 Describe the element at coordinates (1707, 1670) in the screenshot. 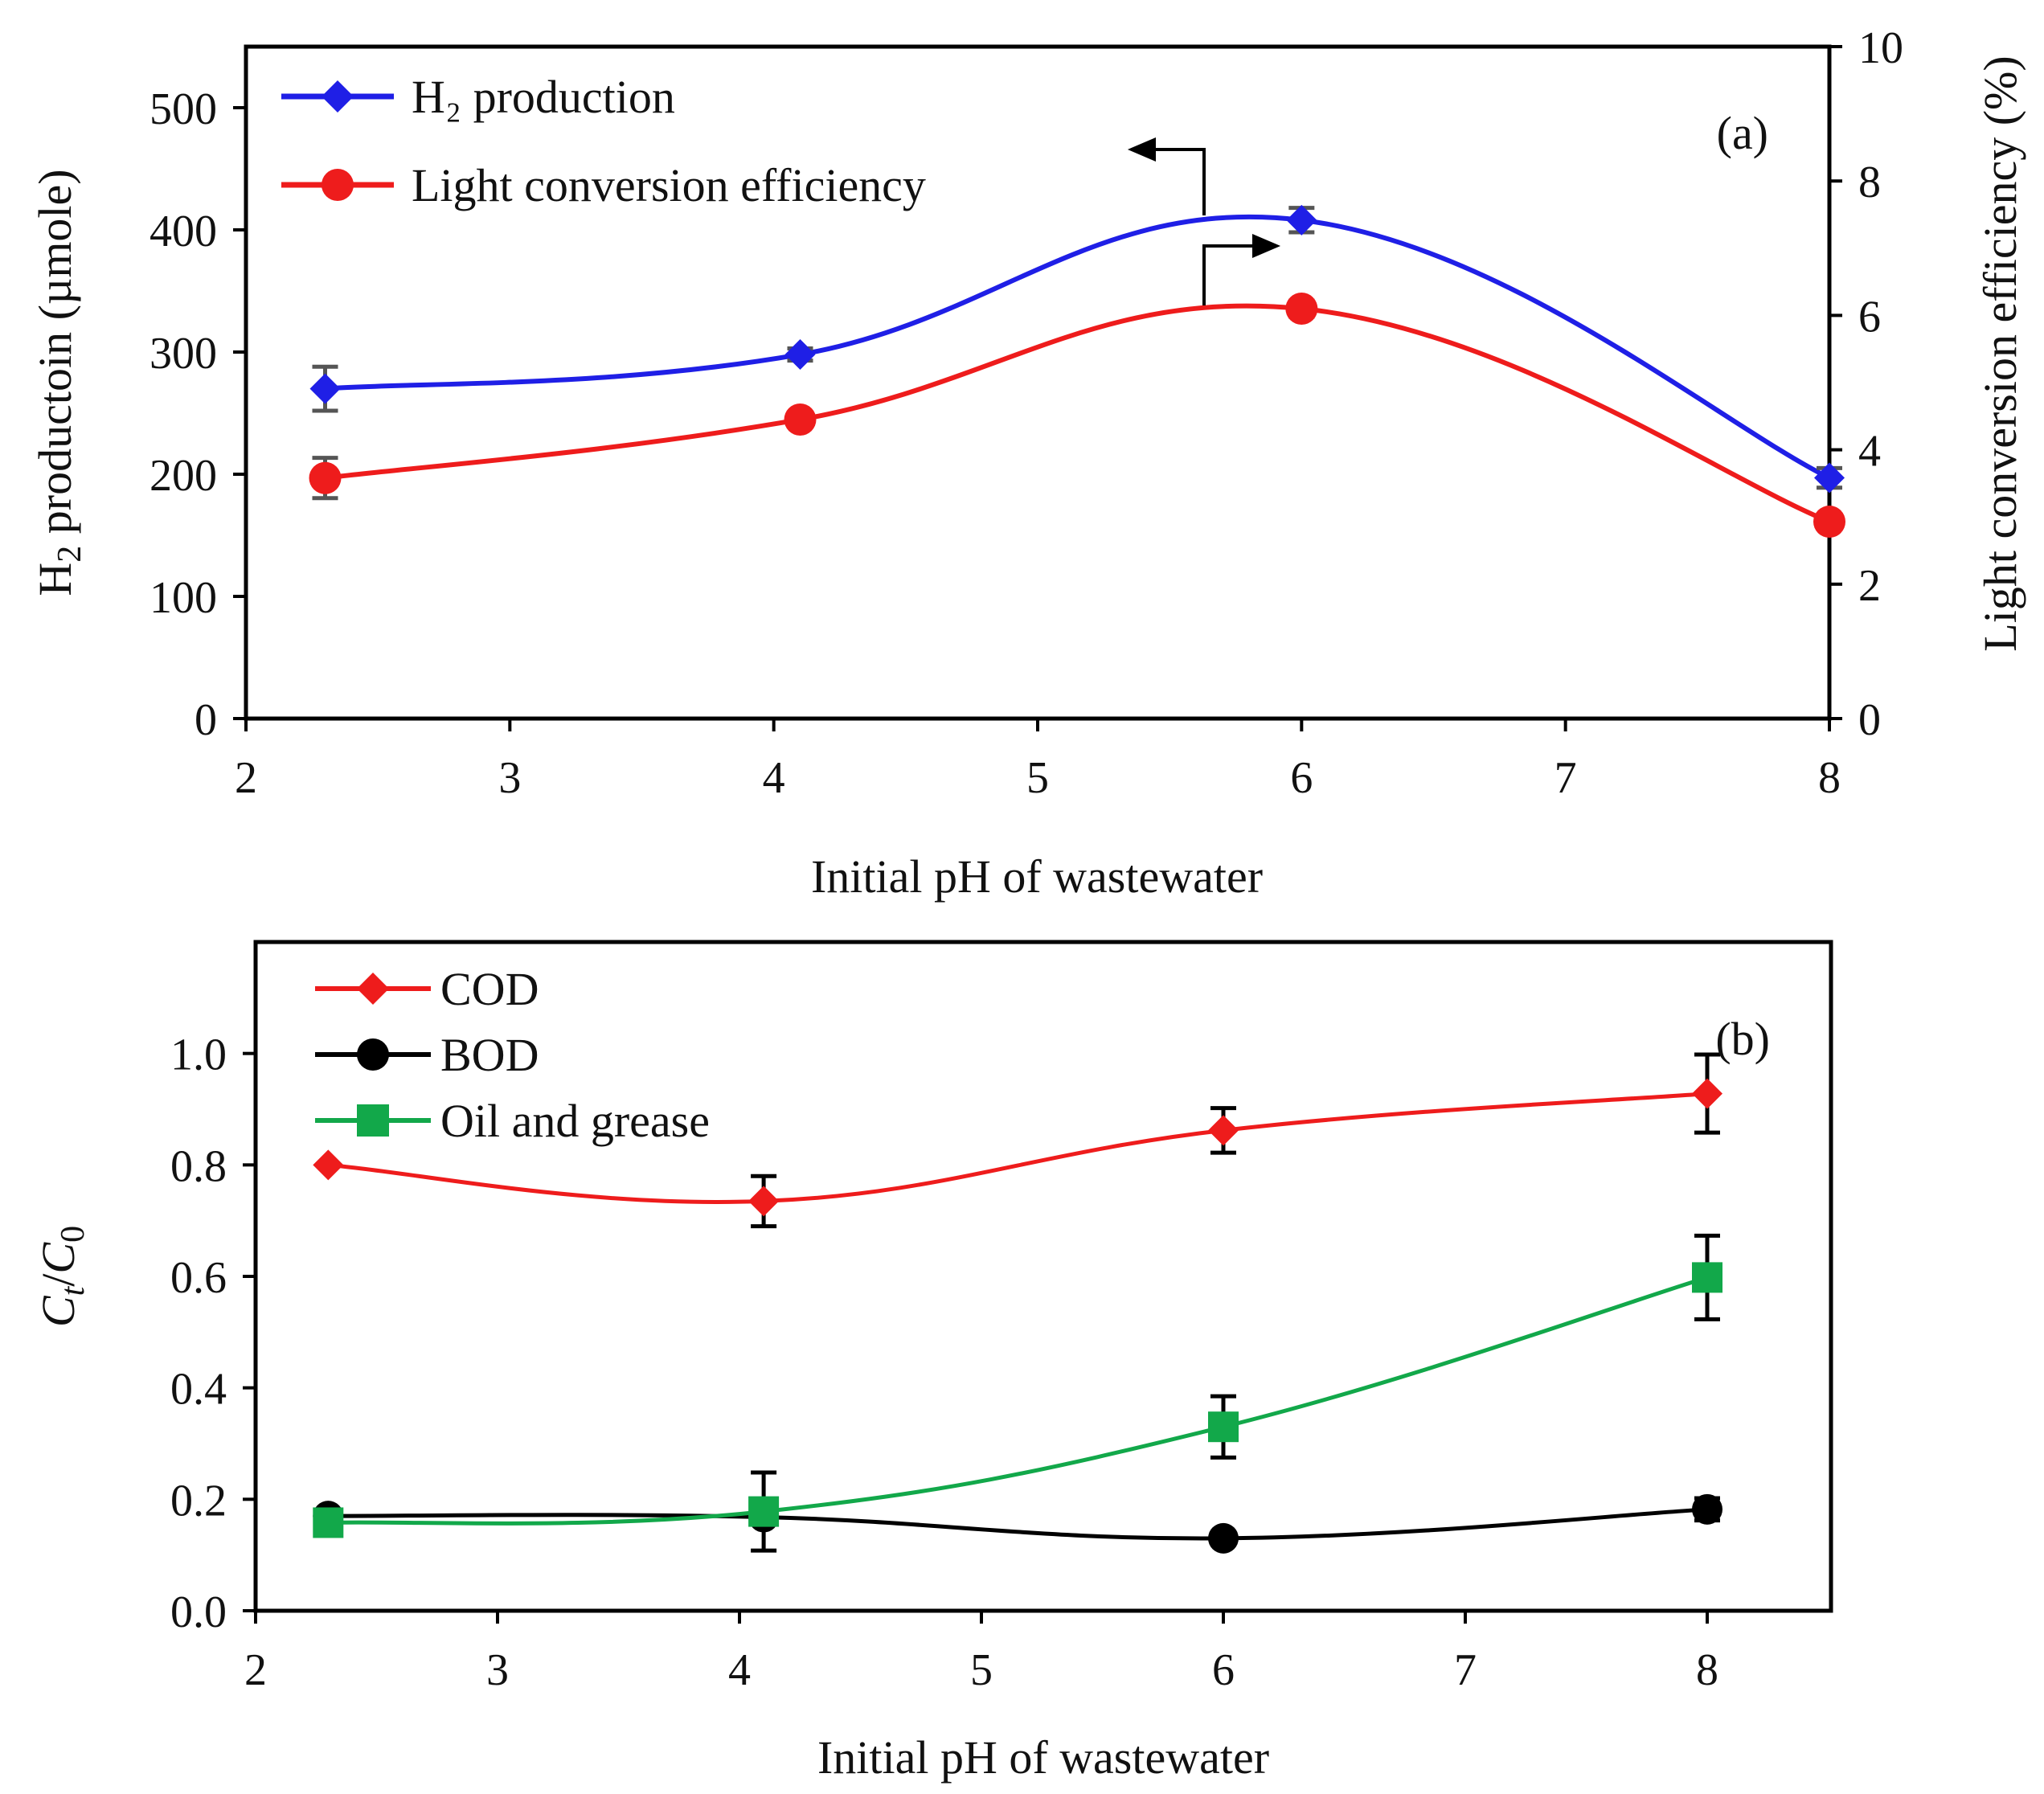

I see `panel-b-x-tick-label: 8` at that location.